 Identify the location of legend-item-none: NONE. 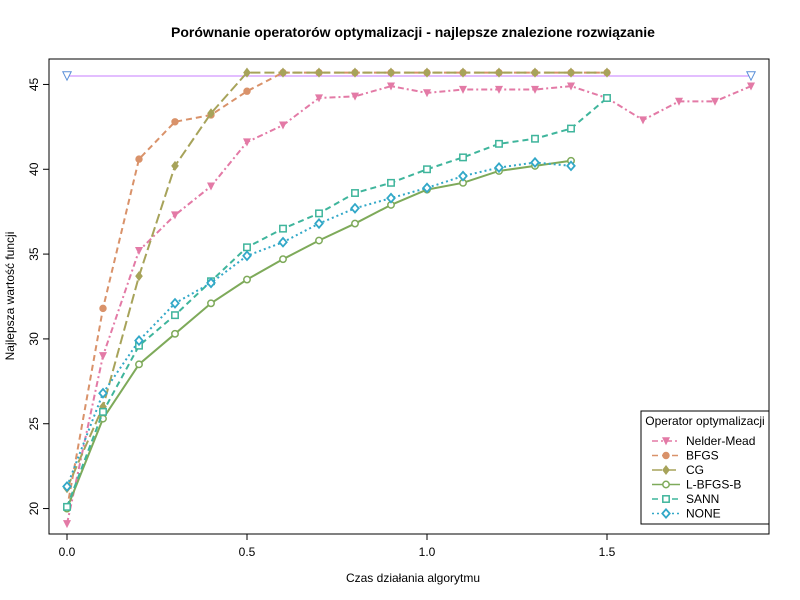
(686, 514).